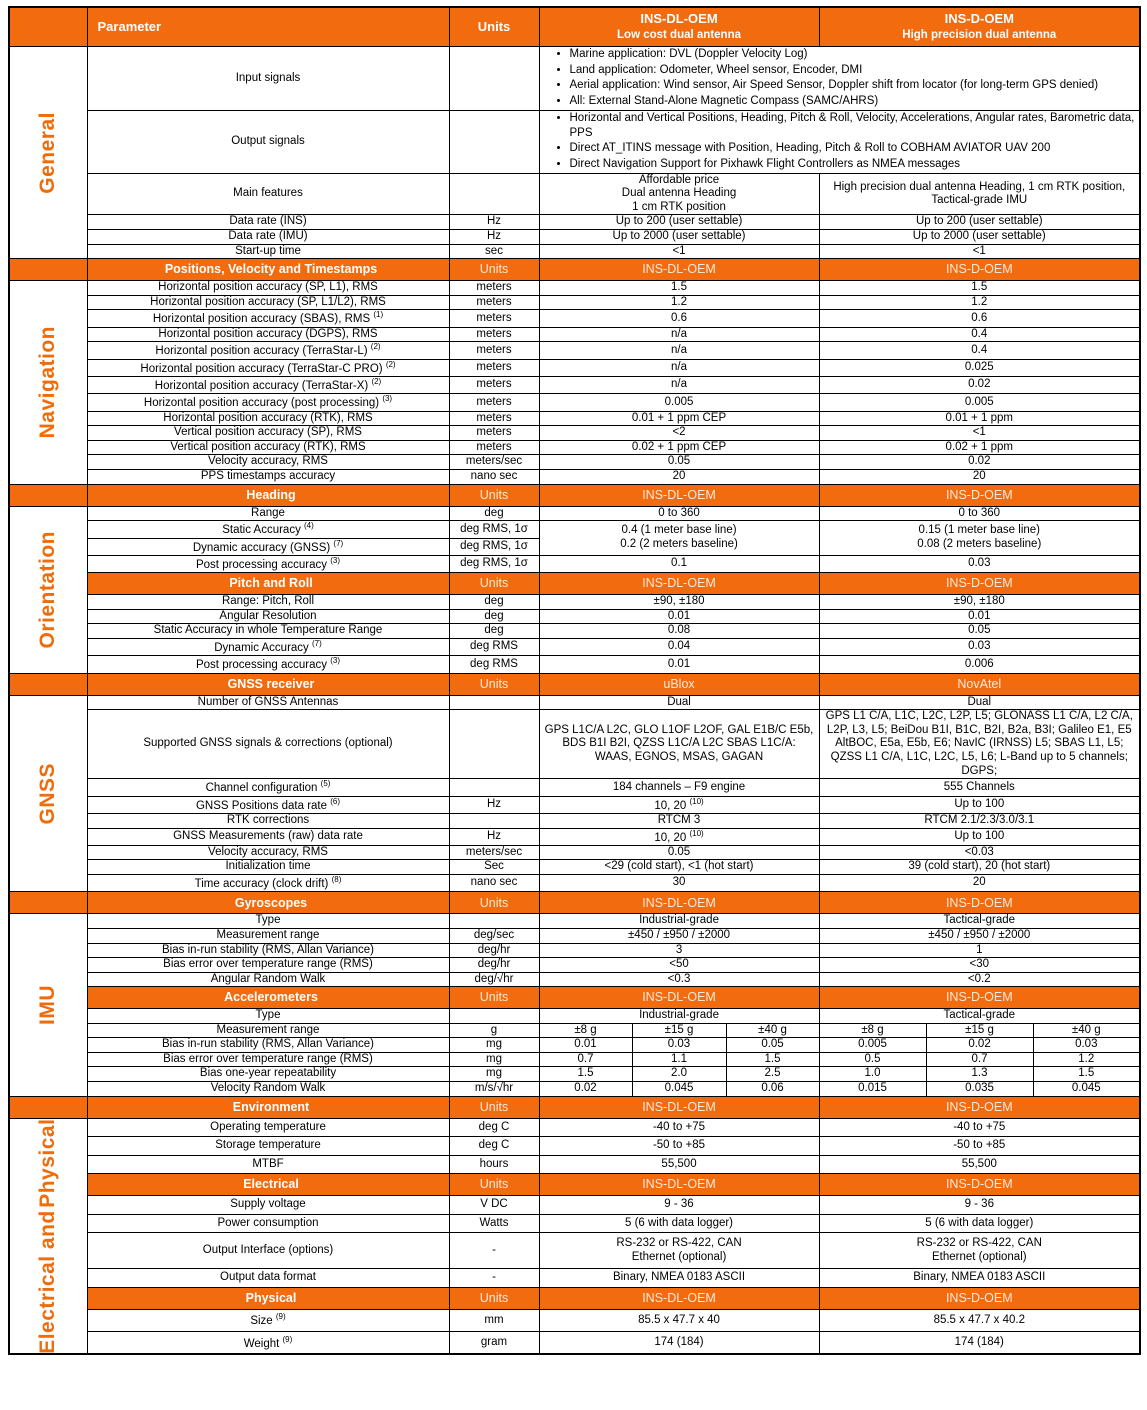  I want to click on row-value-b3: 0.045, so click(1086, 1089).